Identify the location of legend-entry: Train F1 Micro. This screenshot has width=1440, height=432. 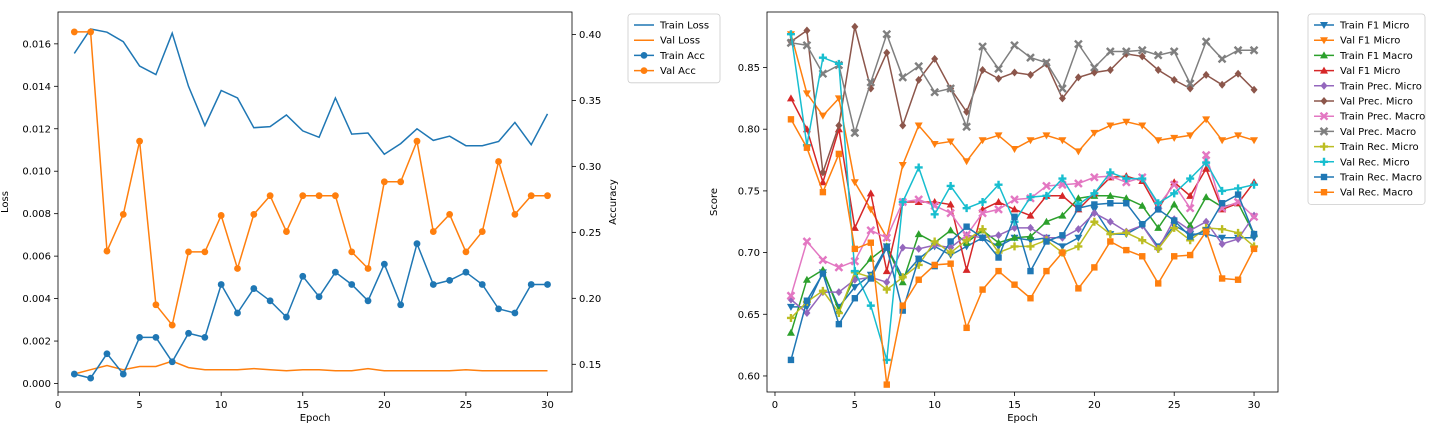
(1361, 26).